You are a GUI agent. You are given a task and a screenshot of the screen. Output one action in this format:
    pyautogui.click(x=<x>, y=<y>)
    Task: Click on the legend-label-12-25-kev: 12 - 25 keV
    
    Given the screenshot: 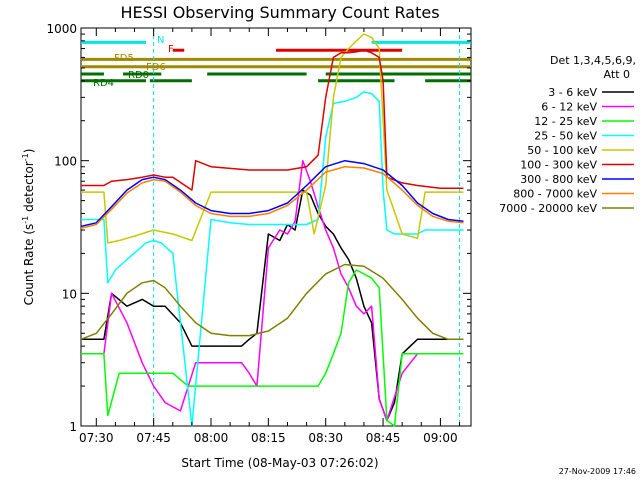 What is the action you would take?
    pyautogui.click(x=565, y=121)
    